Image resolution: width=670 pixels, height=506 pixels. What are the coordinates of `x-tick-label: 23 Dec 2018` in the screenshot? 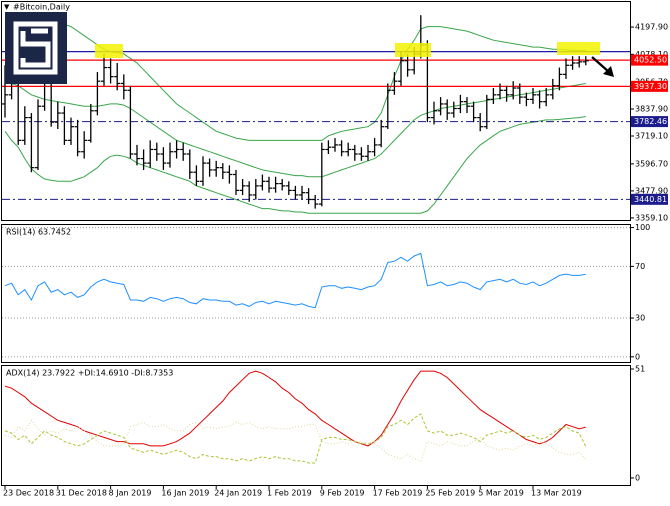 It's located at (28, 493).